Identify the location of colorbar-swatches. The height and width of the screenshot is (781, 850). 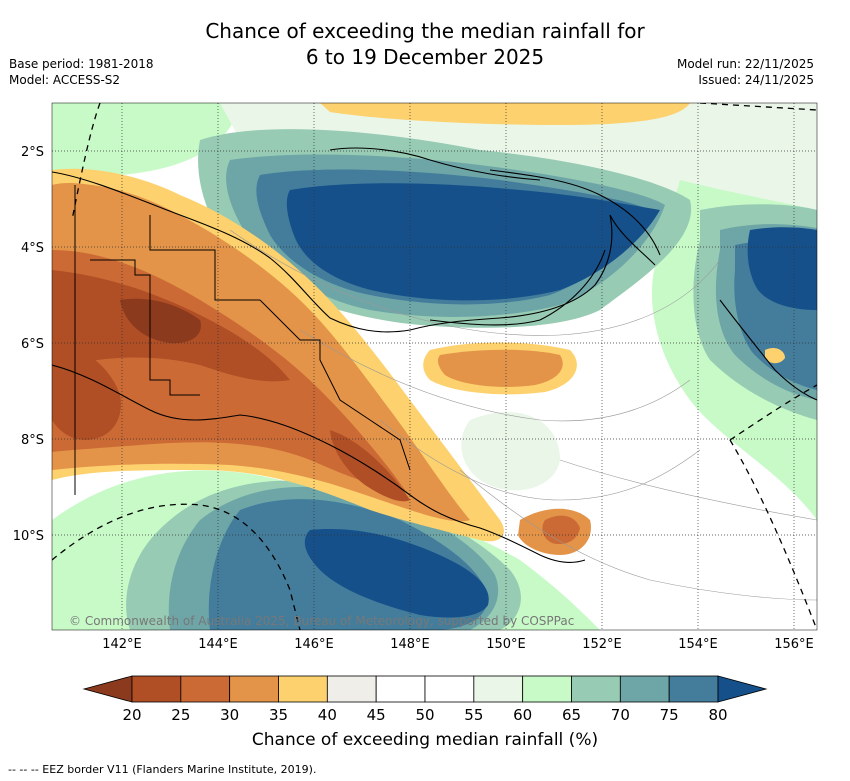
(425, 689).